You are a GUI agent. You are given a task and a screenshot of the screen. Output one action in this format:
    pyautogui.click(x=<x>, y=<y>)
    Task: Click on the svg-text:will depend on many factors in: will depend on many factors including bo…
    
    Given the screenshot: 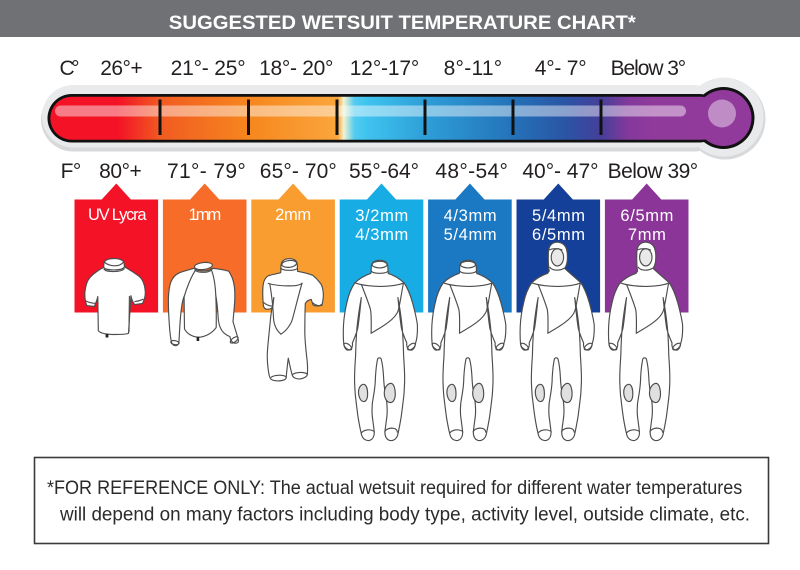 What is the action you would take?
    pyautogui.click(x=404, y=515)
    